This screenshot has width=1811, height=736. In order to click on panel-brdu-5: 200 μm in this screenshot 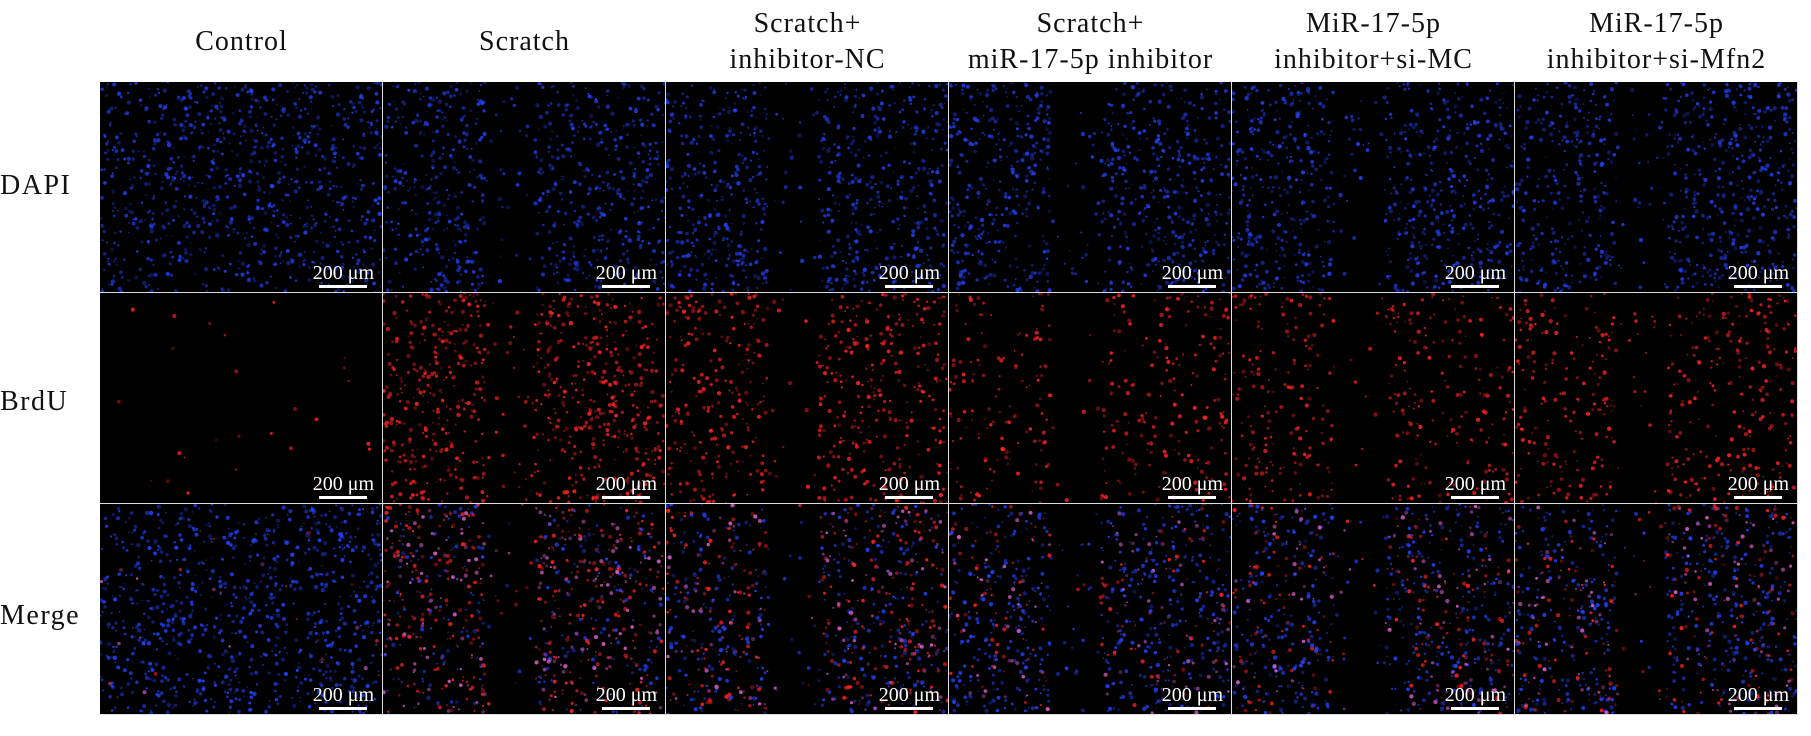, I will do `click(1656, 398)`.